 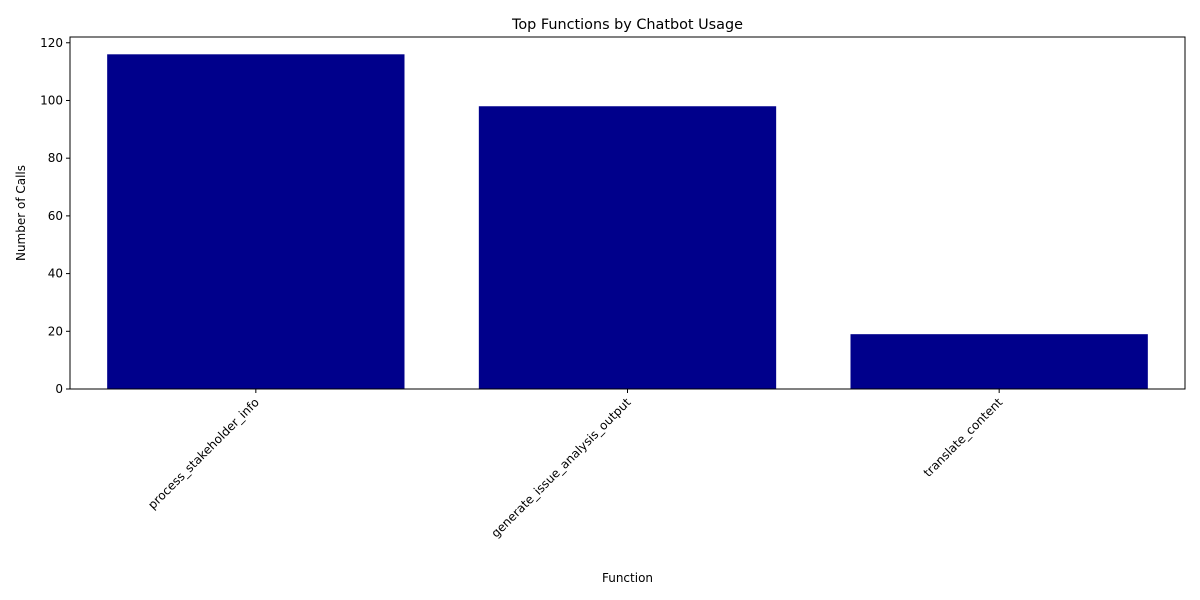 I want to click on y-axis: 0 20 40 60 80 100 120, so click(x=55, y=216).